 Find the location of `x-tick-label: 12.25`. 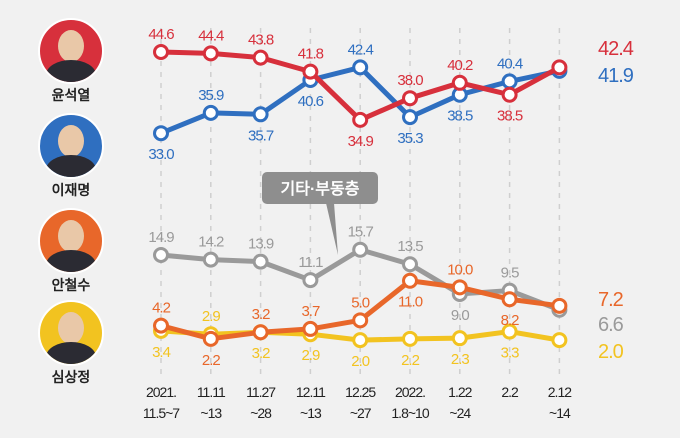

x-tick-label: 12.25 is located at coordinates (360, 392).